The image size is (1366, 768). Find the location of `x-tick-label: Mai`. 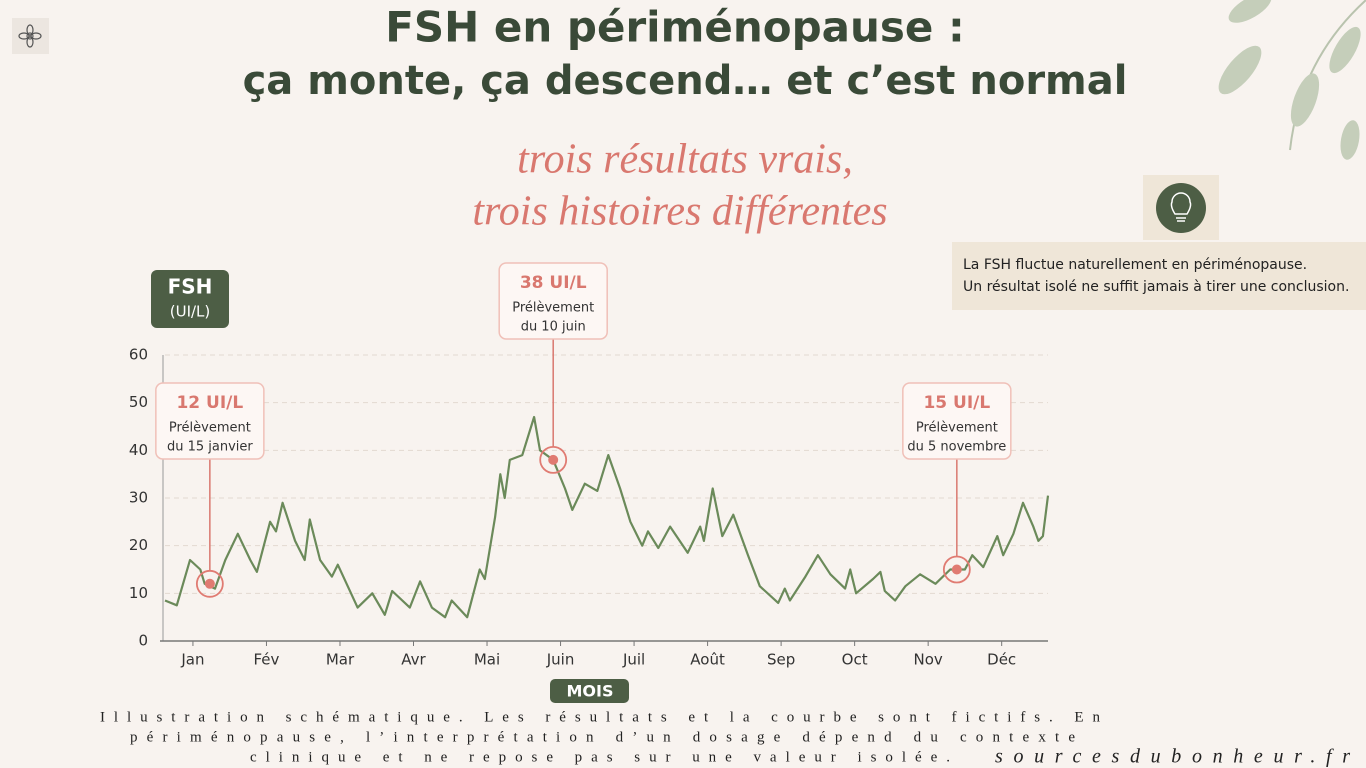

x-tick-label: Mai is located at coordinates (487, 660).